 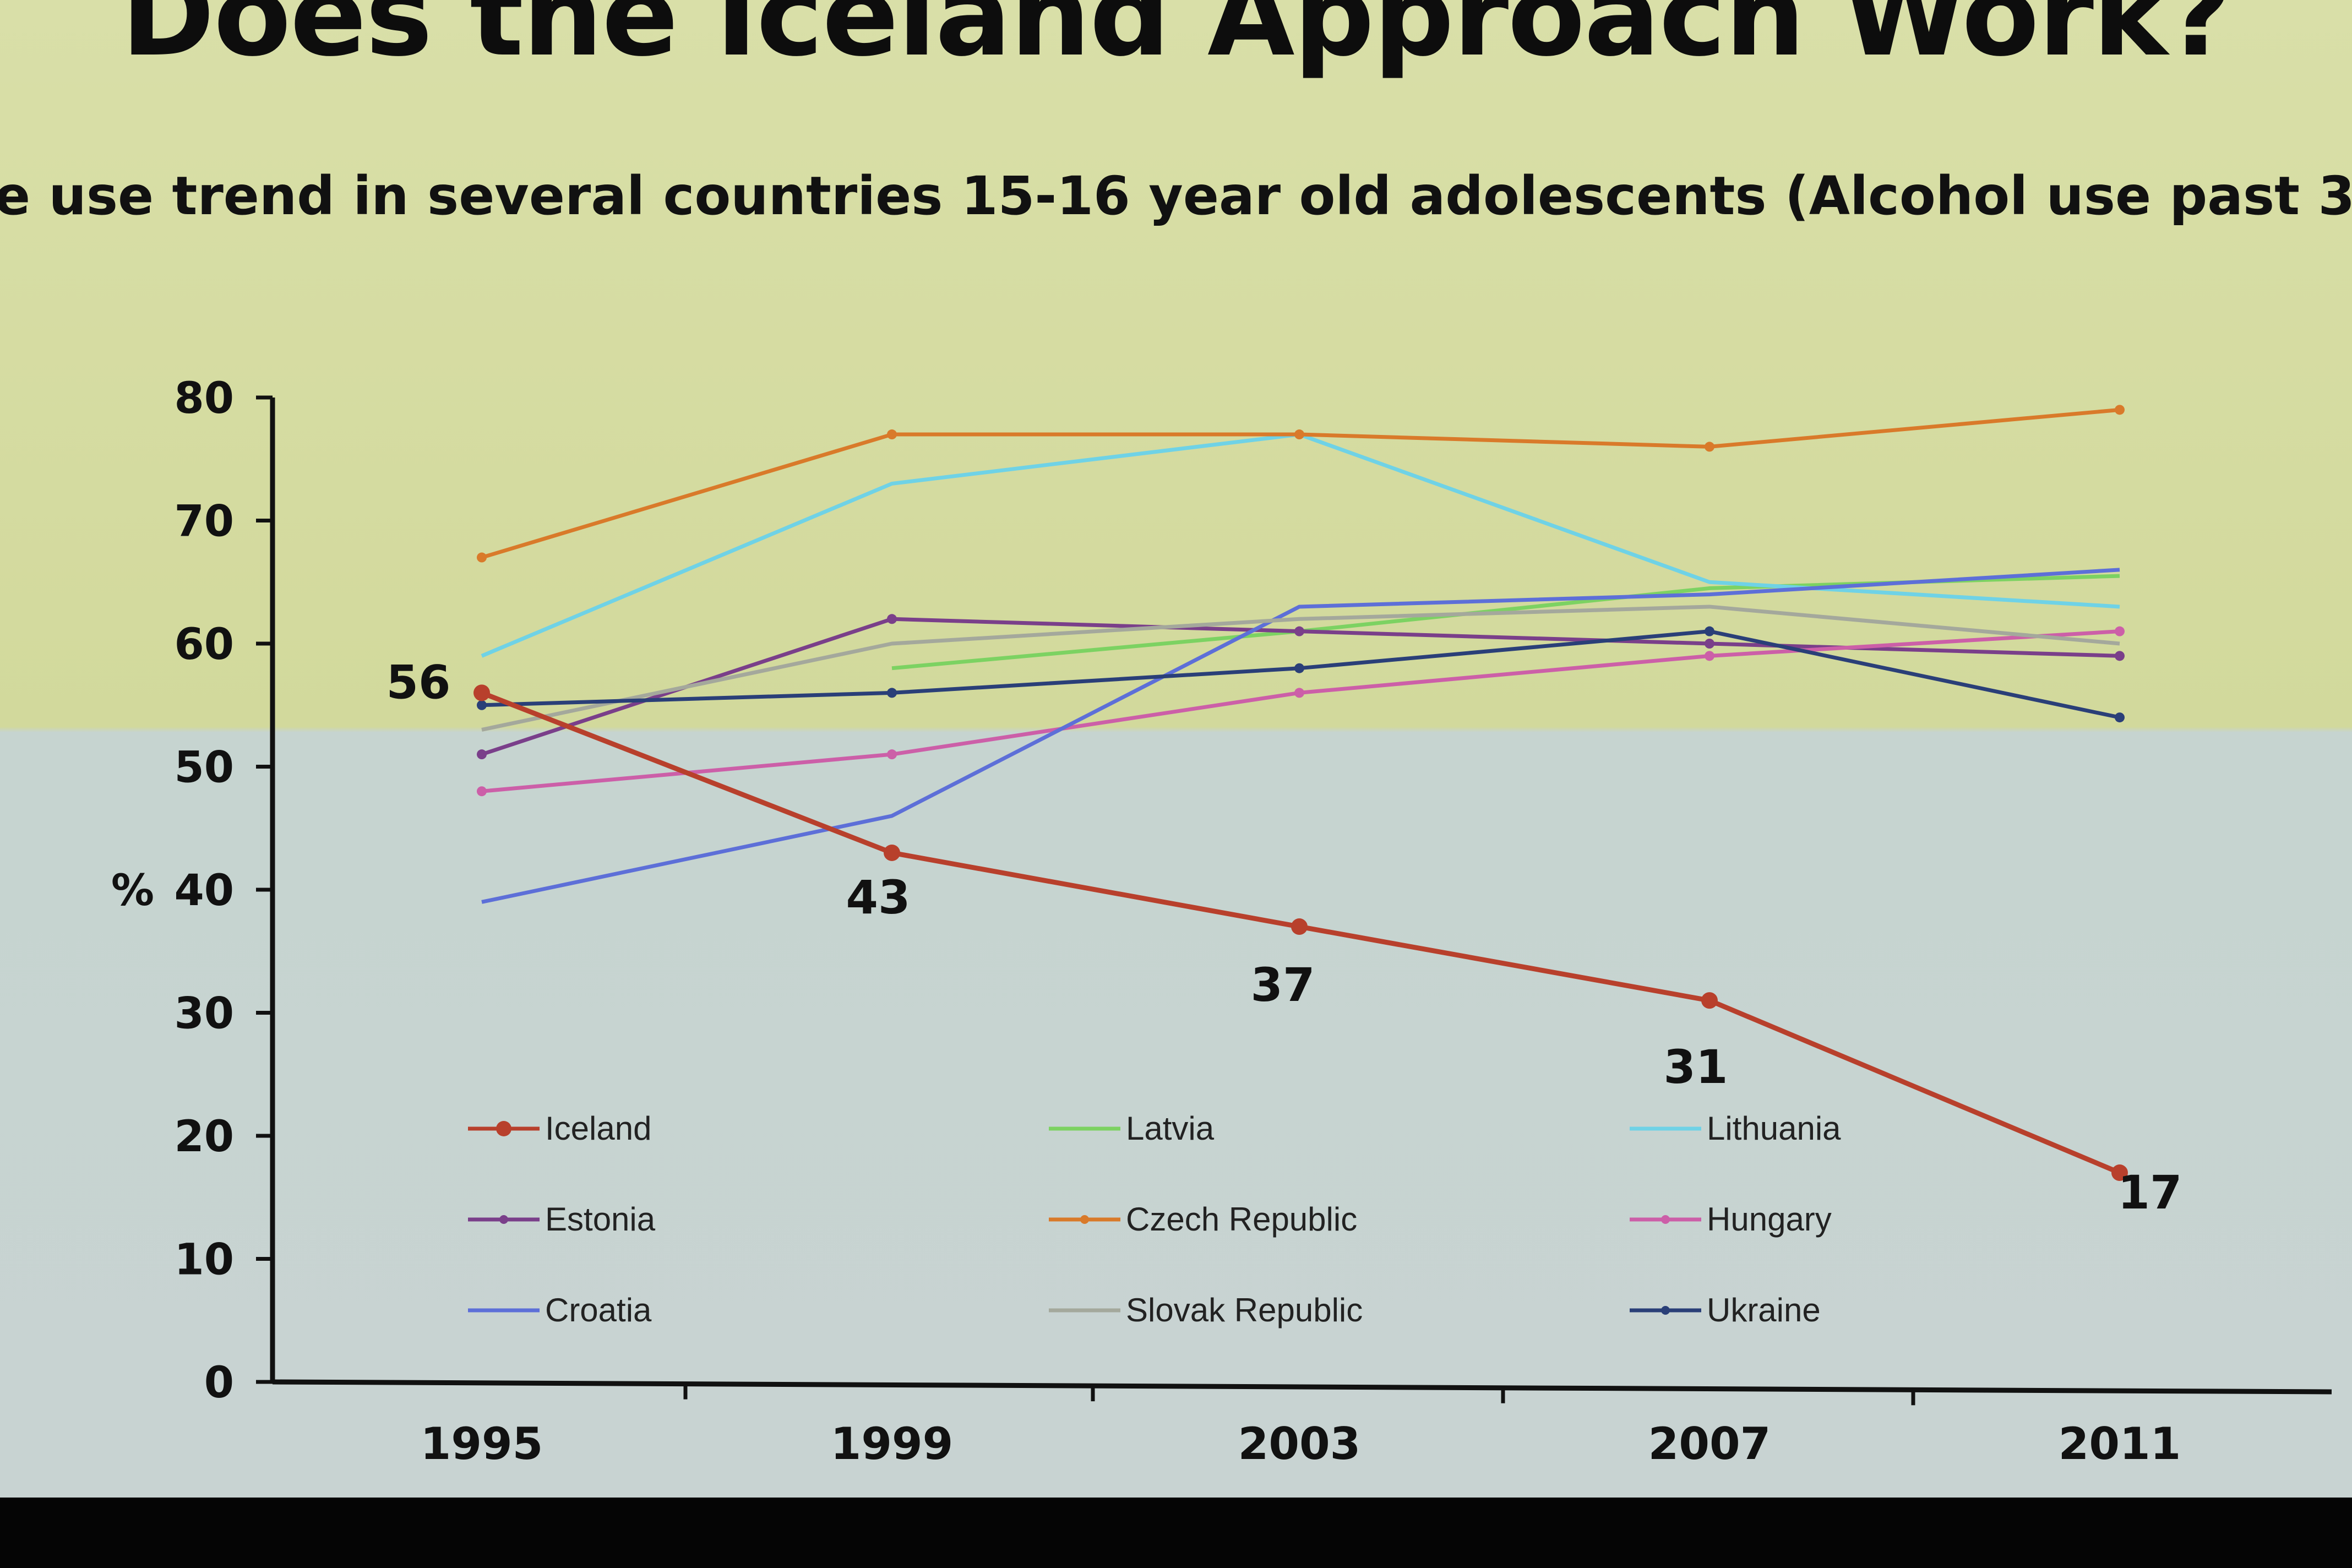 I want to click on point-czech-republic-2007, so click(x=1709, y=447).